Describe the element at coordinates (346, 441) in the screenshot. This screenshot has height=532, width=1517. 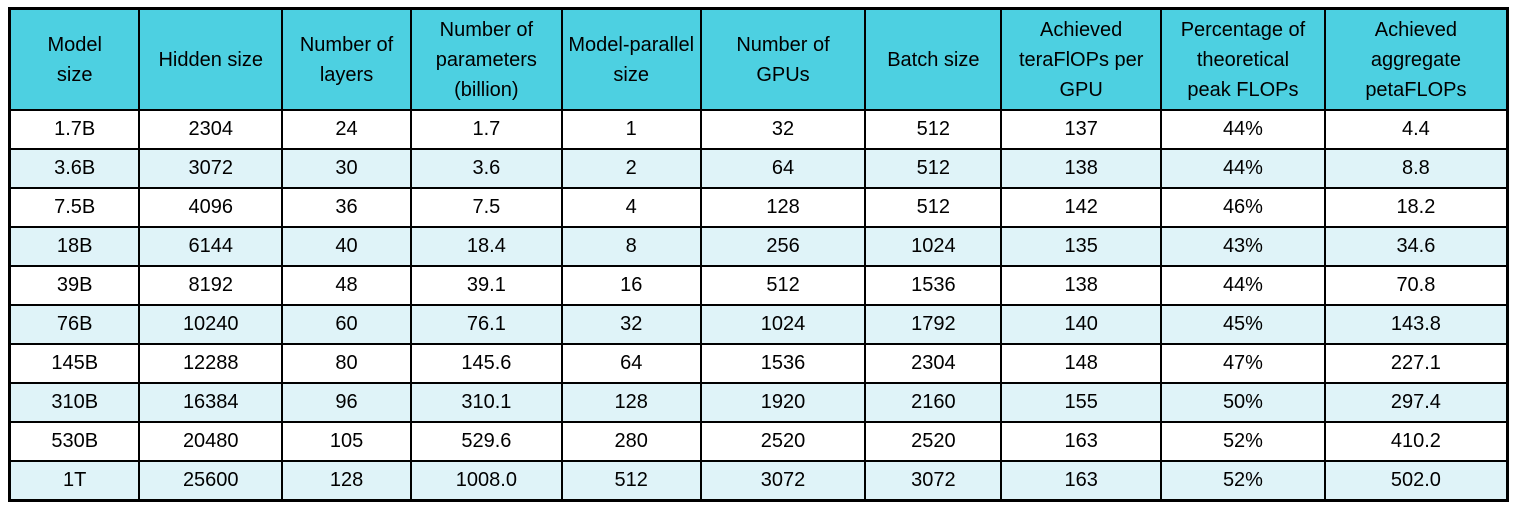
I see `table-cell: 105` at that location.